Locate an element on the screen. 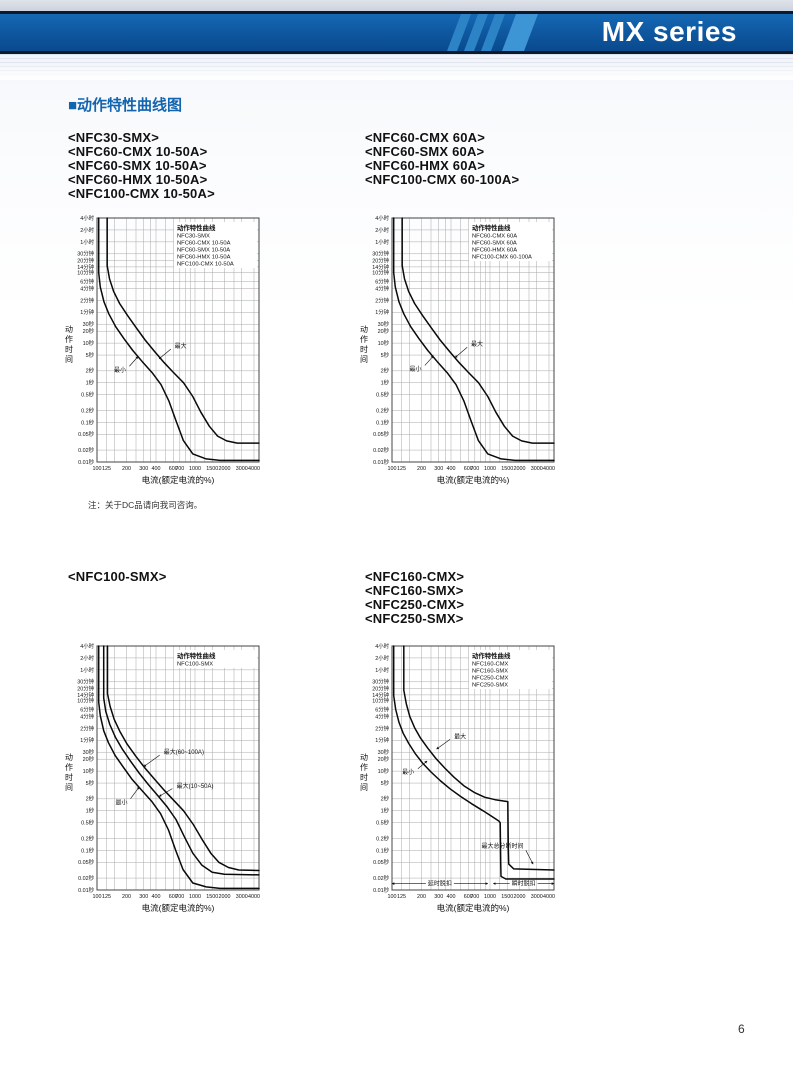  svg-text: 14分钟 is located at coordinates (380, 695).